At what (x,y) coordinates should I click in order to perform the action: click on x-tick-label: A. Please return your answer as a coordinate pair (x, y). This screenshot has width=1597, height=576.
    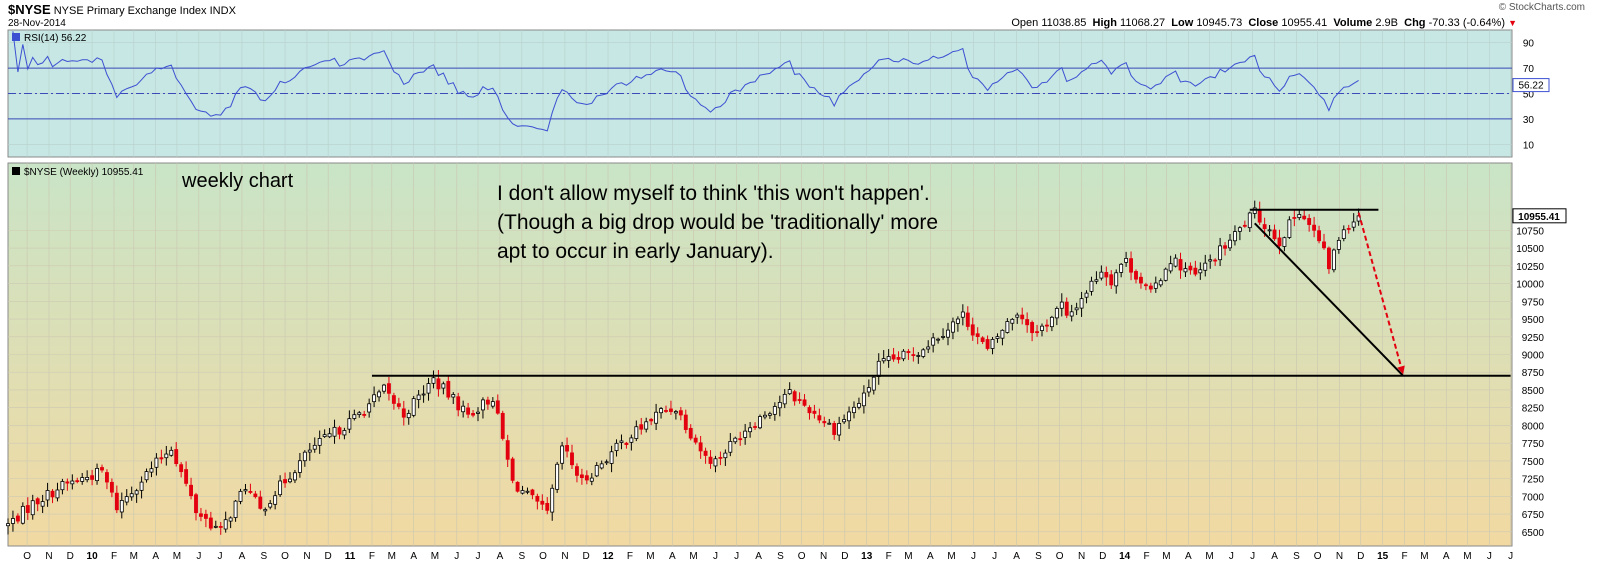
    Looking at the image, I should click on (500, 556).